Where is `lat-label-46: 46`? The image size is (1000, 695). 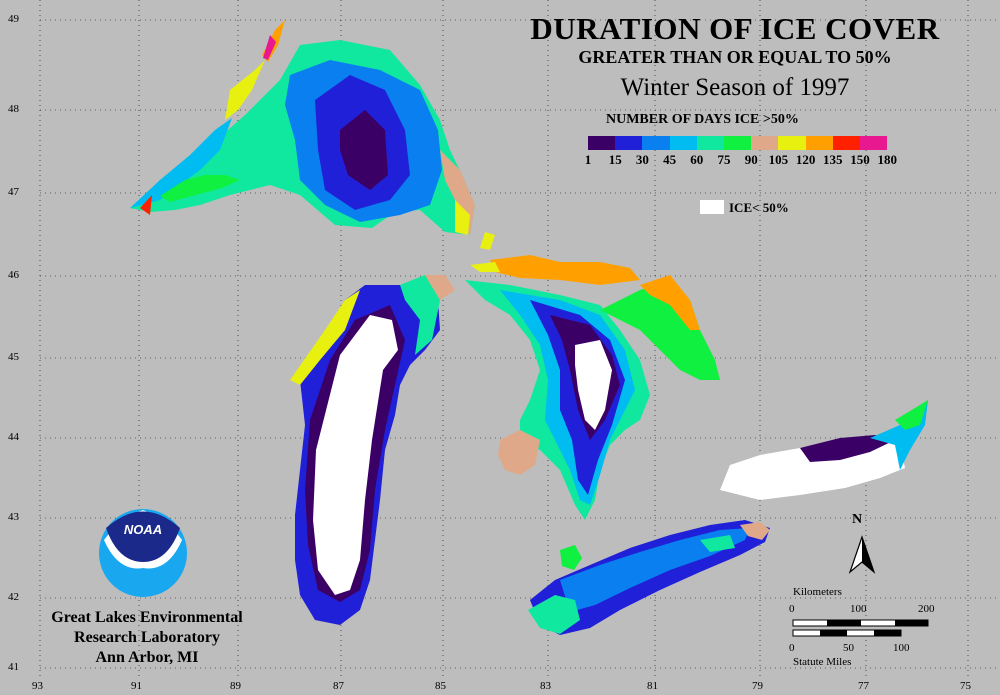 lat-label-46: 46 is located at coordinates (13, 275).